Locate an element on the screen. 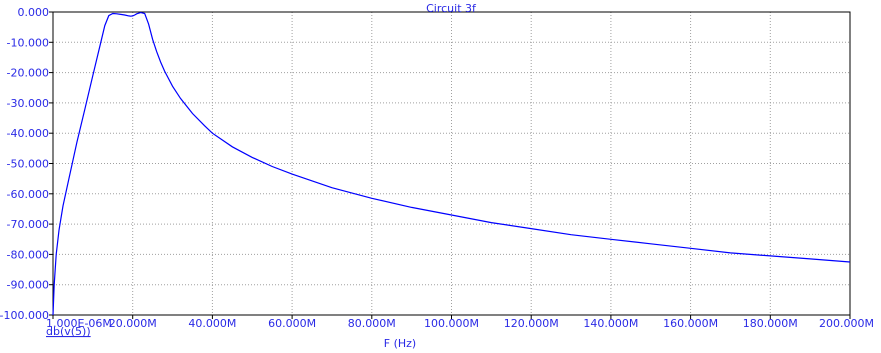 This screenshot has width=881, height=353. y-tick-label: -50.000 is located at coordinates (28, 164).